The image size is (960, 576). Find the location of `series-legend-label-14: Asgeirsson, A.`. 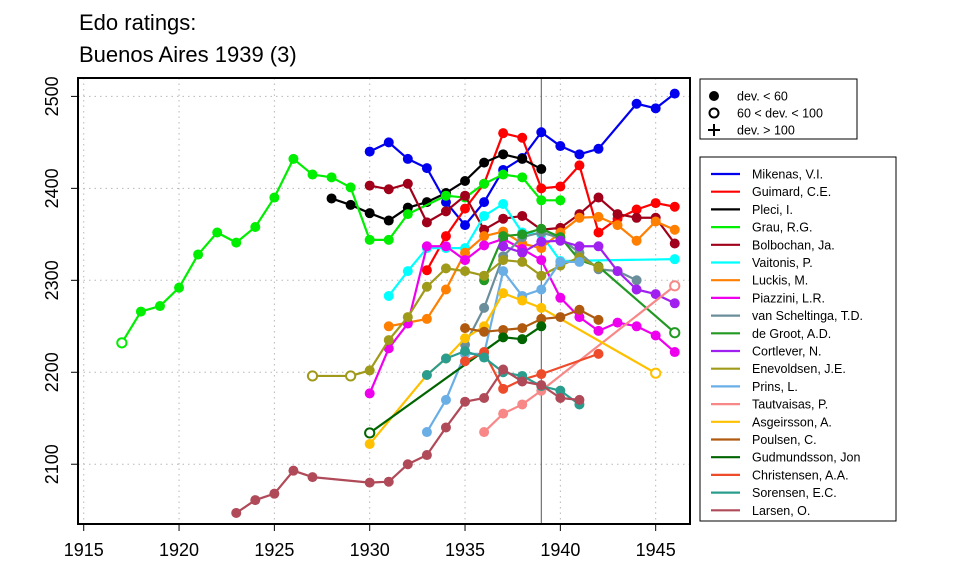

series-legend-label-14: Asgeirsson, A. is located at coordinates (792, 422).